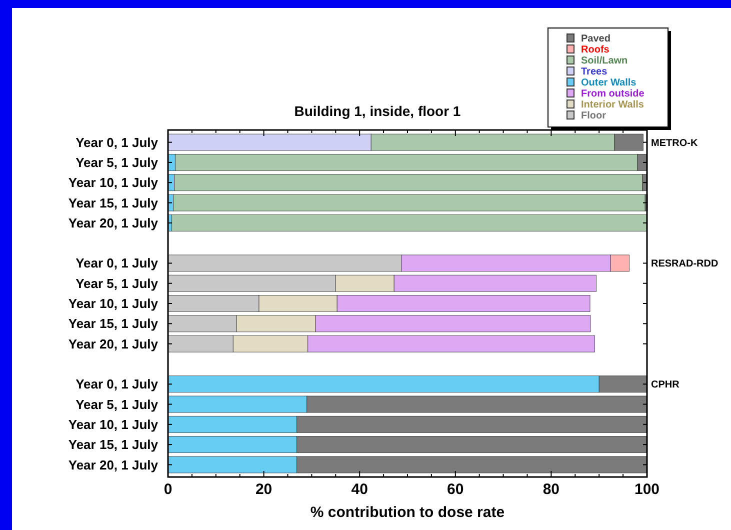  I want to click on legend-label: Trees, so click(594, 72).